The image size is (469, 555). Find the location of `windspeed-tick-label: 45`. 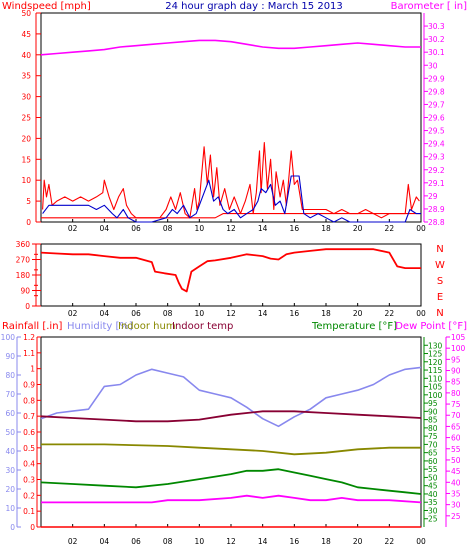

windspeed-tick-label: 45 is located at coordinates (26, 34).